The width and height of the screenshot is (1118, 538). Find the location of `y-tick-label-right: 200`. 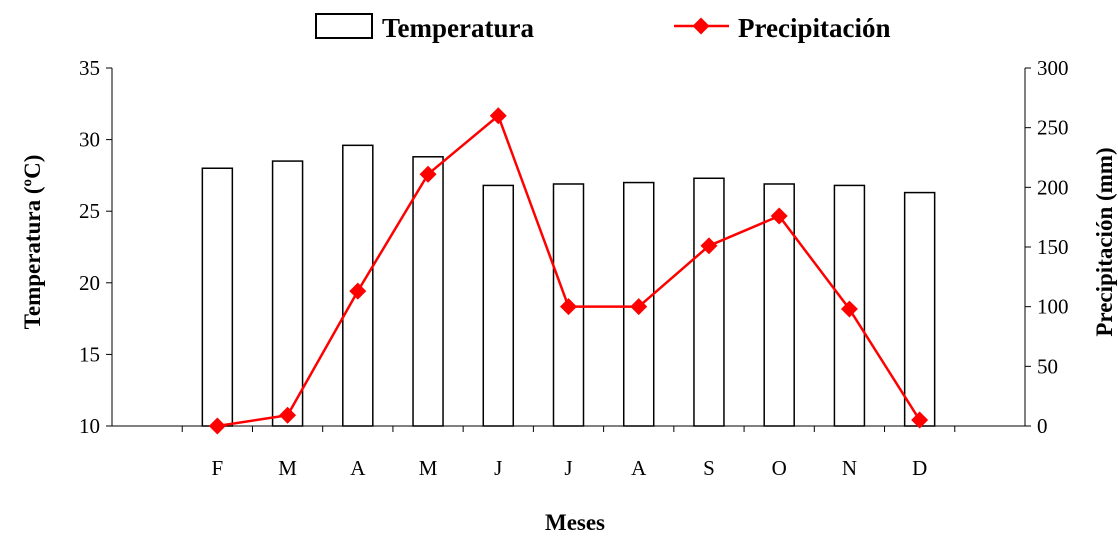

y-tick-label-right: 200 is located at coordinates (1053, 187).